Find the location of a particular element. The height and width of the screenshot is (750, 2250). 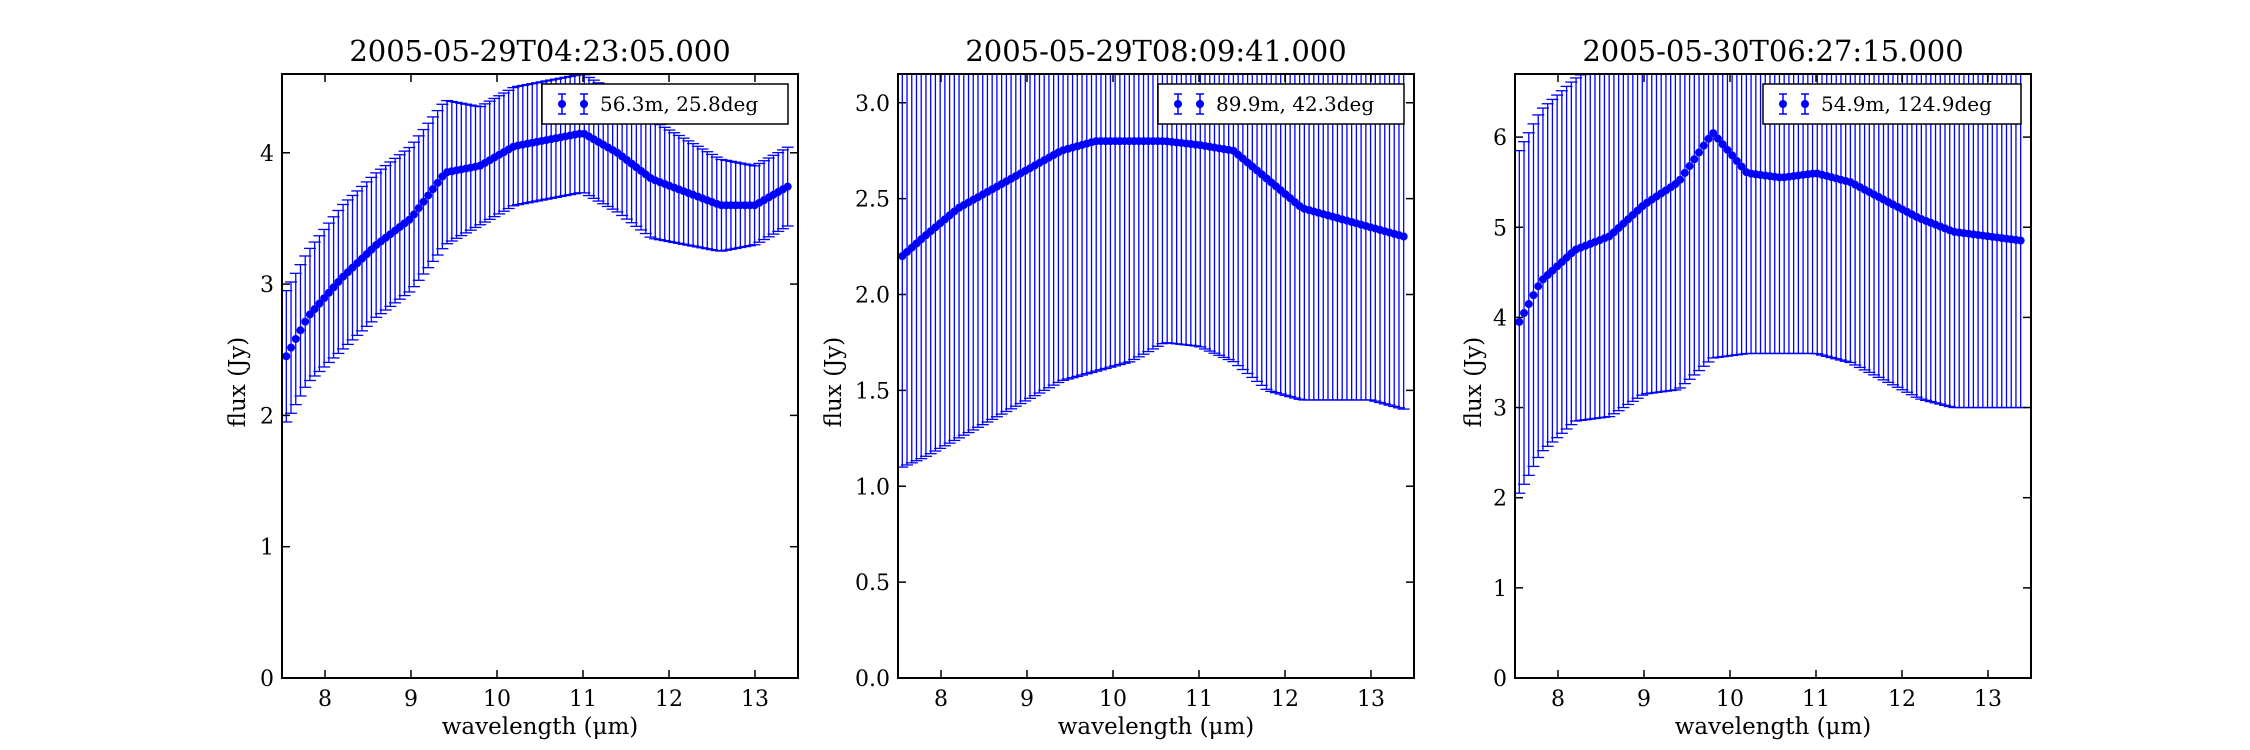

y-tick-label: 1.0 is located at coordinates (872, 487).